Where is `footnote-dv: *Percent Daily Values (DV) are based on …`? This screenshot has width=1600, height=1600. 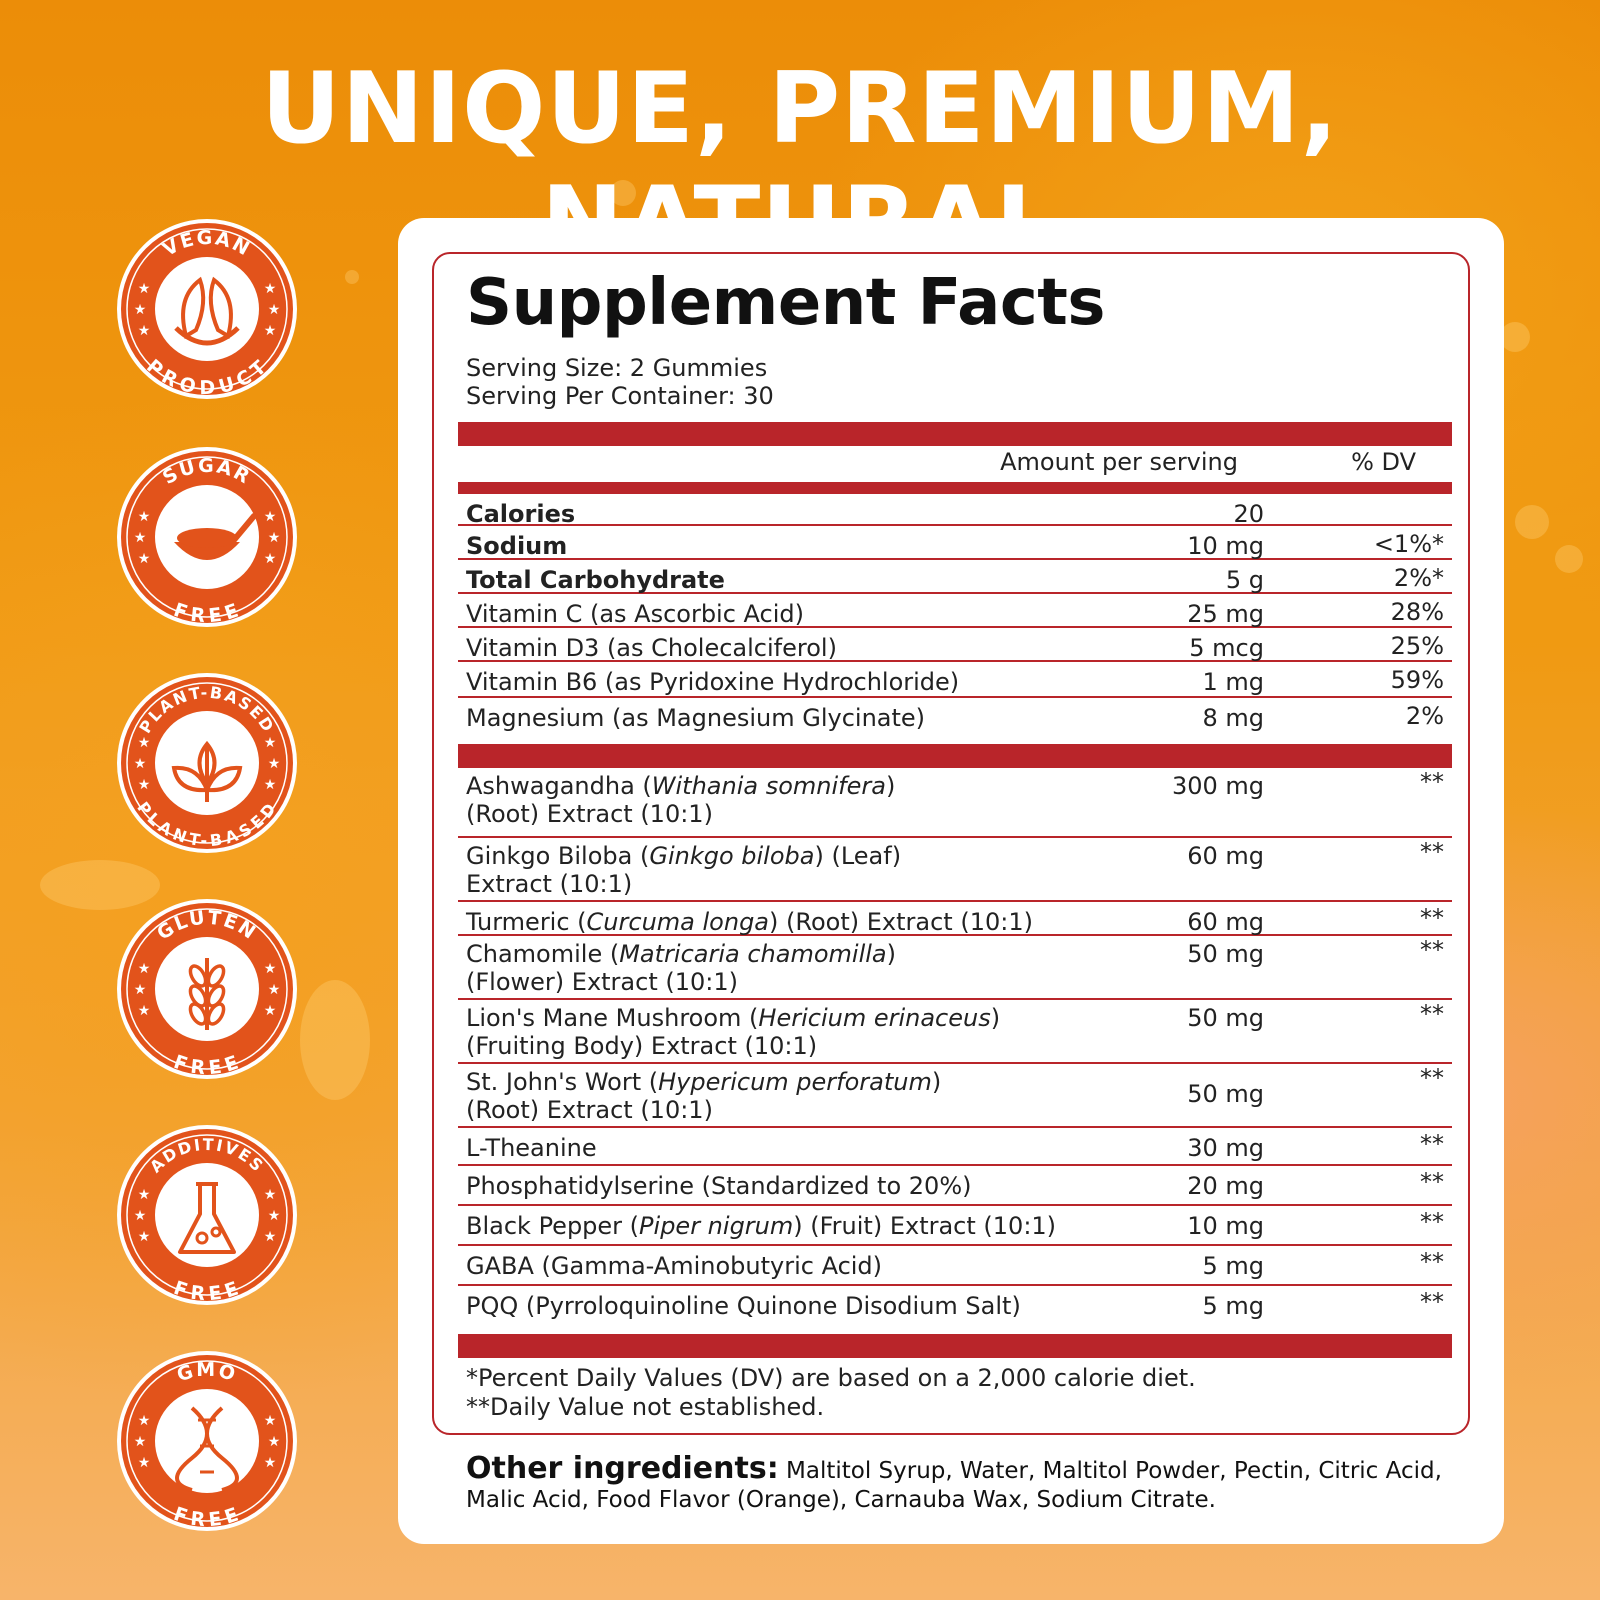
footnote-dv: *Percent Daily Values (DV) are based on … is located at coordinates (831, 1378).